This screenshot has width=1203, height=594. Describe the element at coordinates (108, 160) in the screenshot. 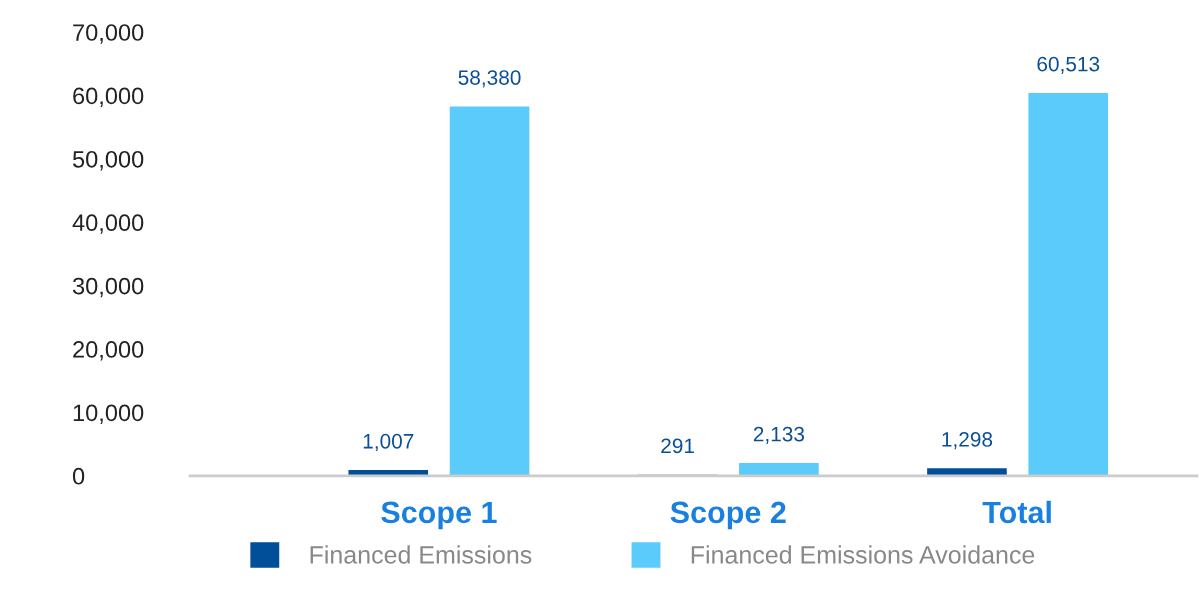

I see `y-tick-label: 50,000` at that location.